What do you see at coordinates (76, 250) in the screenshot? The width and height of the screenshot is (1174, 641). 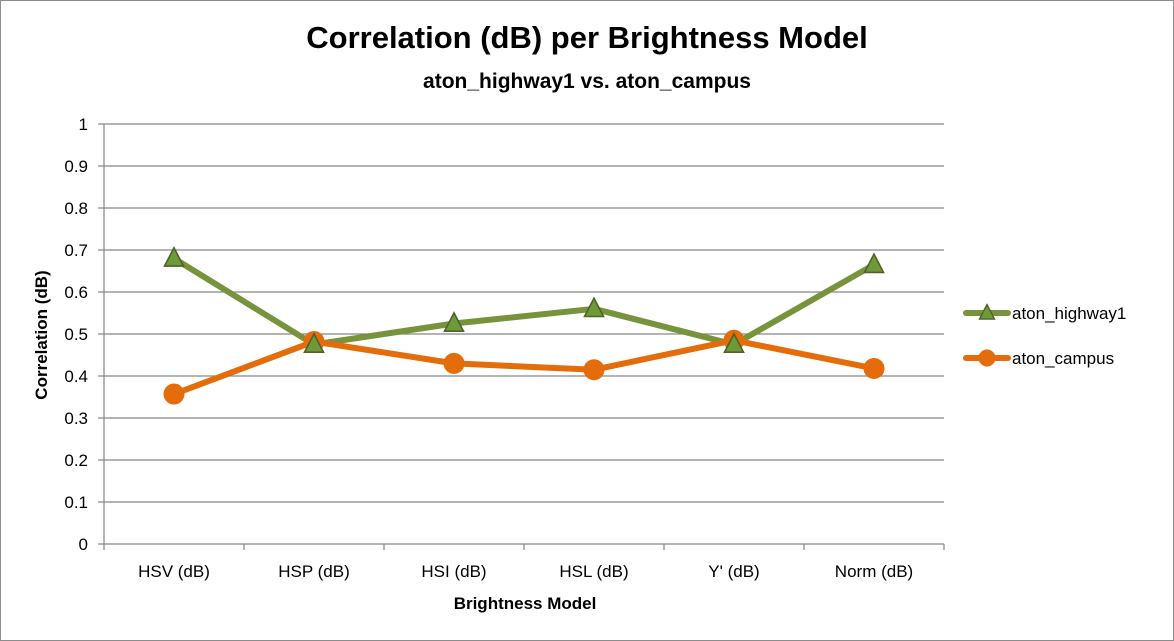 I see `y-tick-label: 0.7` at bounding box center [76, 250].